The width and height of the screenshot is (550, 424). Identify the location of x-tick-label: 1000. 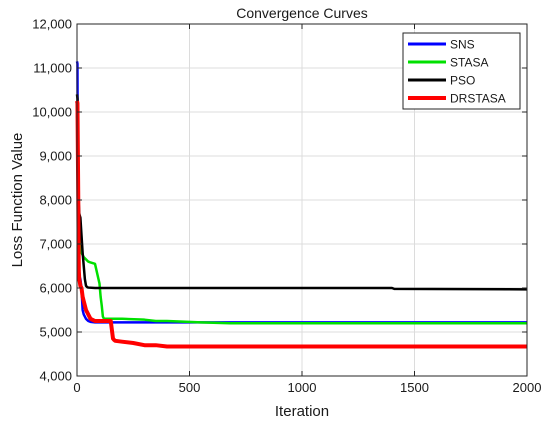
(302, 387).